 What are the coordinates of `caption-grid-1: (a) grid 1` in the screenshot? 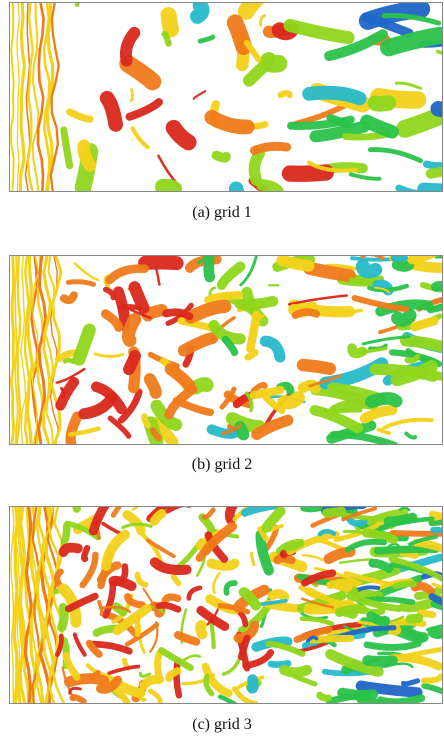 It's located at (222, 212).